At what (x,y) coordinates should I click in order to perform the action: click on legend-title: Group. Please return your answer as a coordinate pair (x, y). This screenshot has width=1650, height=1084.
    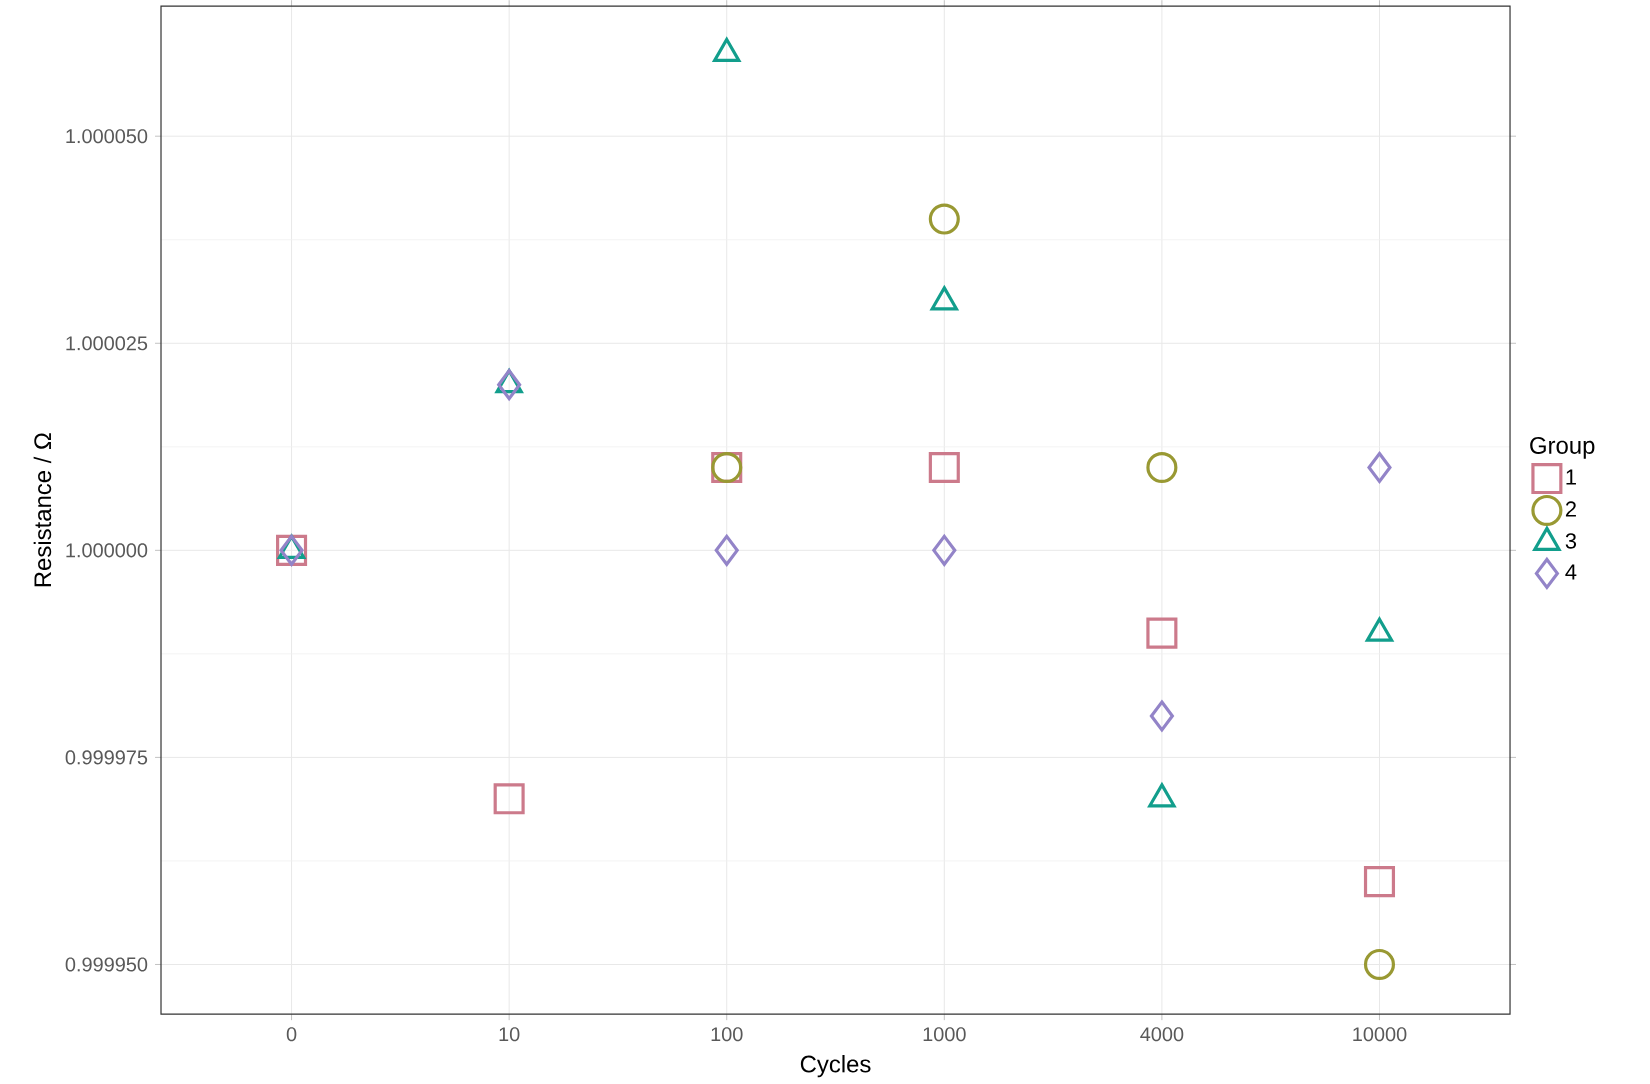
    Looking at the image, I should click on (1562, 448).